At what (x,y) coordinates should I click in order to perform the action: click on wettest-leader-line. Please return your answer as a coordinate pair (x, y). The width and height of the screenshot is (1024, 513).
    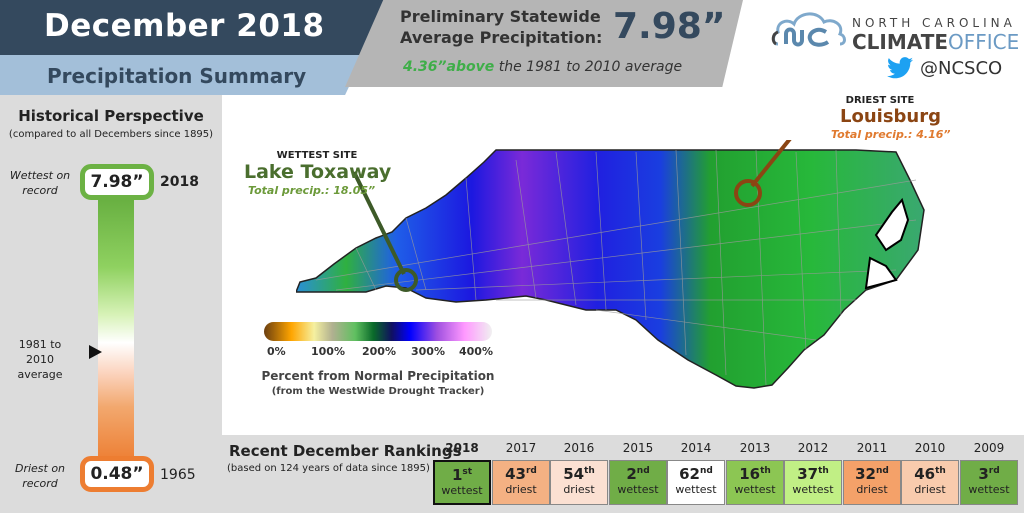
    Looking at the image, I should click on (379, 223).